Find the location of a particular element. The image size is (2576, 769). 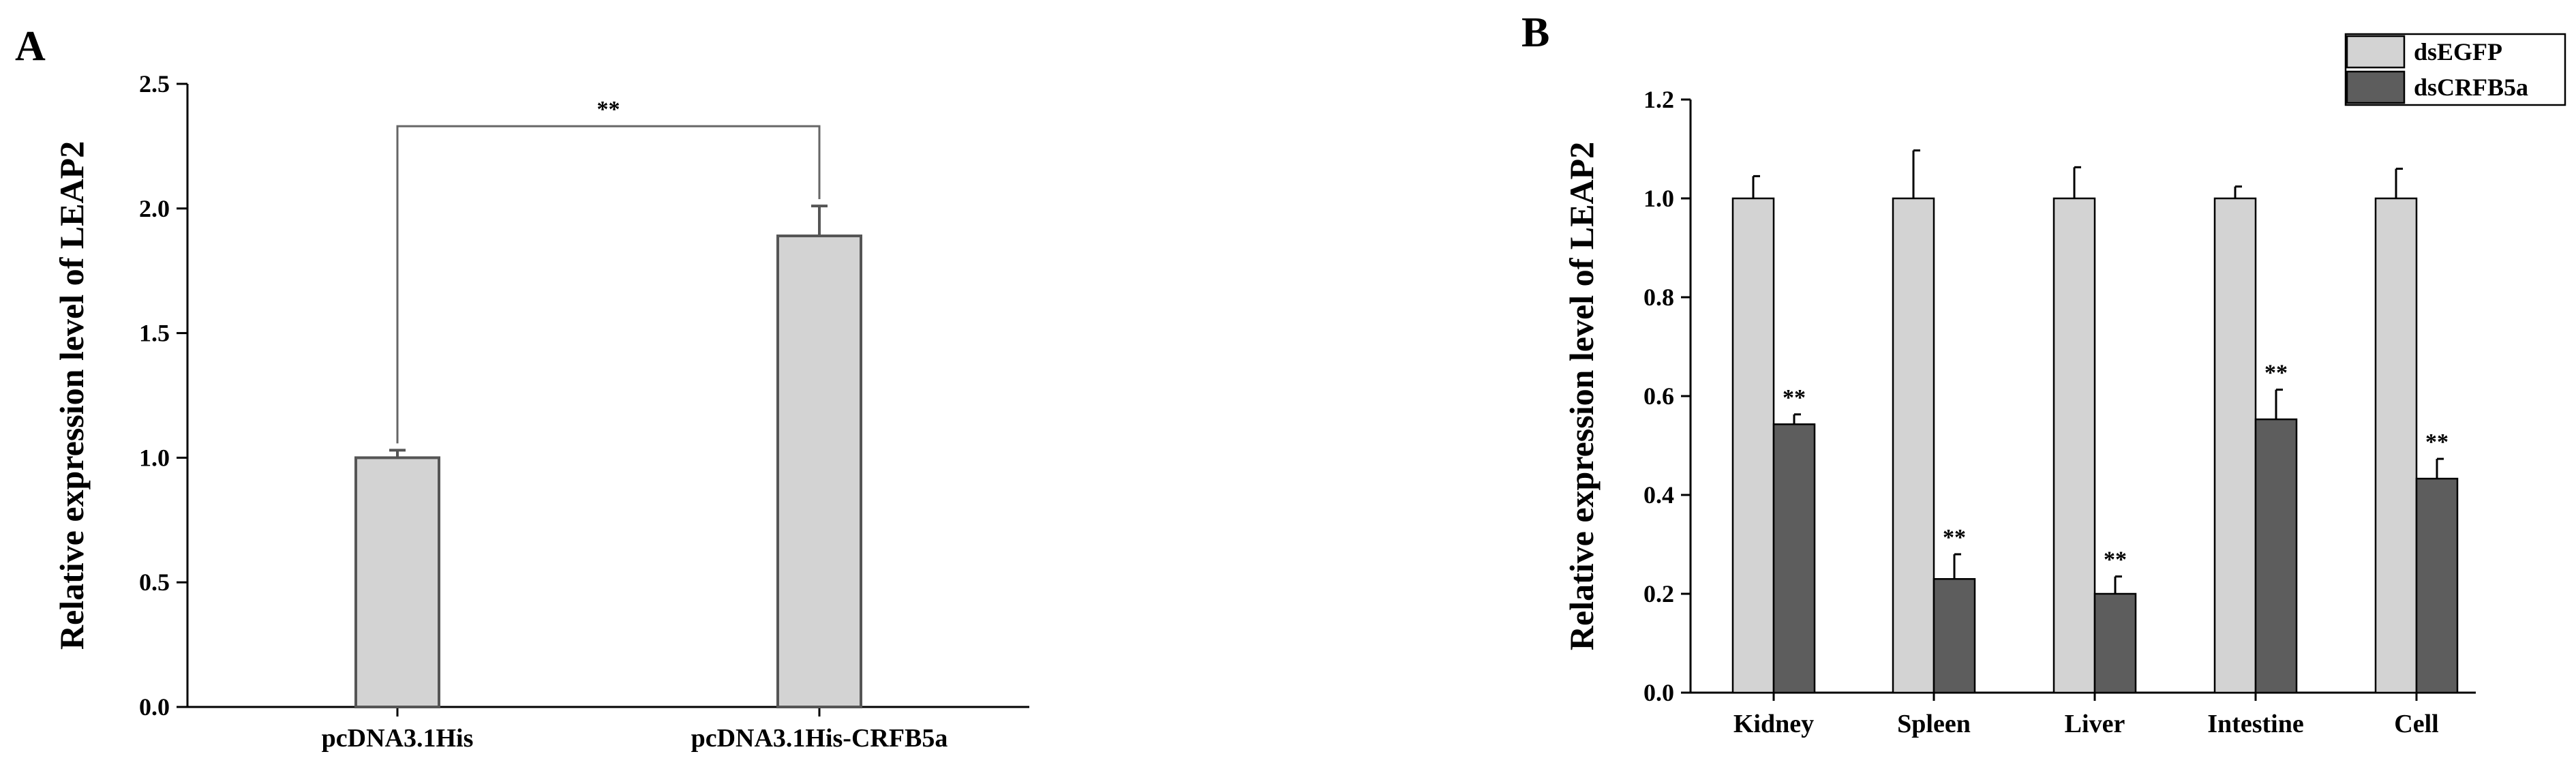

y-tick-label: 0.4 is located at coordinates (1658, 495).